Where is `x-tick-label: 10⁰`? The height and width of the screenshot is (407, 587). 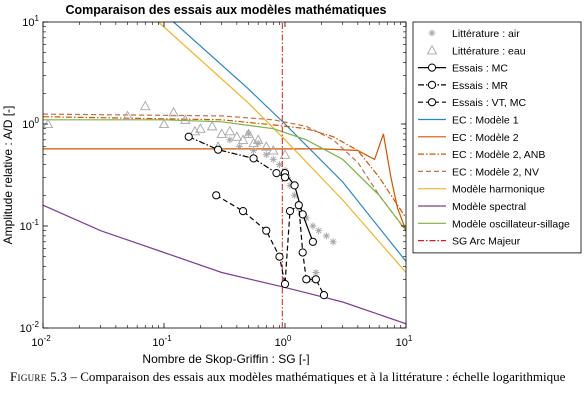 x-tick-label: 10⁰ is located at coordinates (283, 341).